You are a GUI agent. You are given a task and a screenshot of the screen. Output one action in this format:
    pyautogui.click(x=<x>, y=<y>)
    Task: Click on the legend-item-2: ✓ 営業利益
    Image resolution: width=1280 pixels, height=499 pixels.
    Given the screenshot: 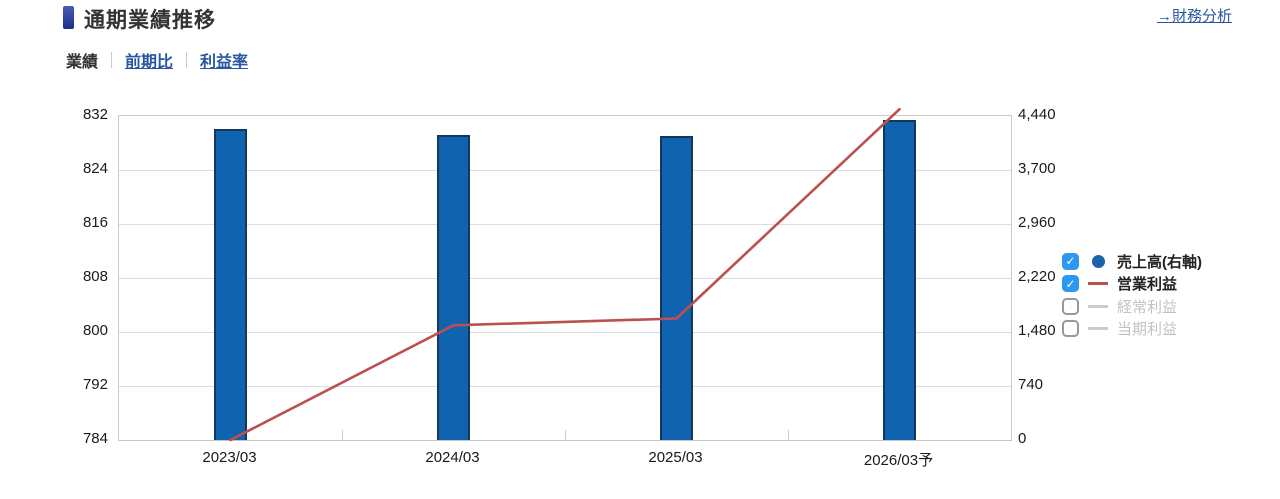 What is the action you would take?
    pyautogui.click(x=1132, y=284)
    